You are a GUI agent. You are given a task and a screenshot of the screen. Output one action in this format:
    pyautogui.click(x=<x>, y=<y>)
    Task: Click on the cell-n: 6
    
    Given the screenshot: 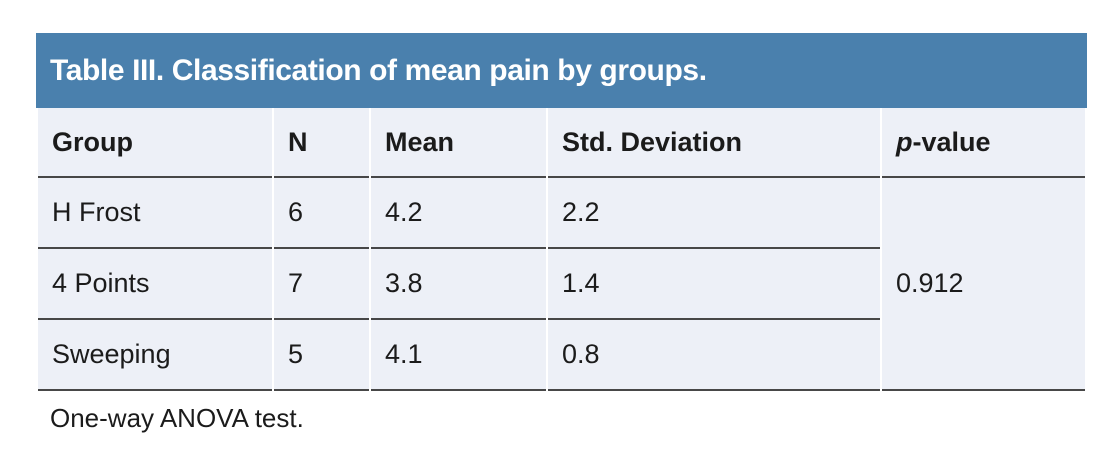 What is the action you would take?
    pyautogui.click(x=321, y=213)
    